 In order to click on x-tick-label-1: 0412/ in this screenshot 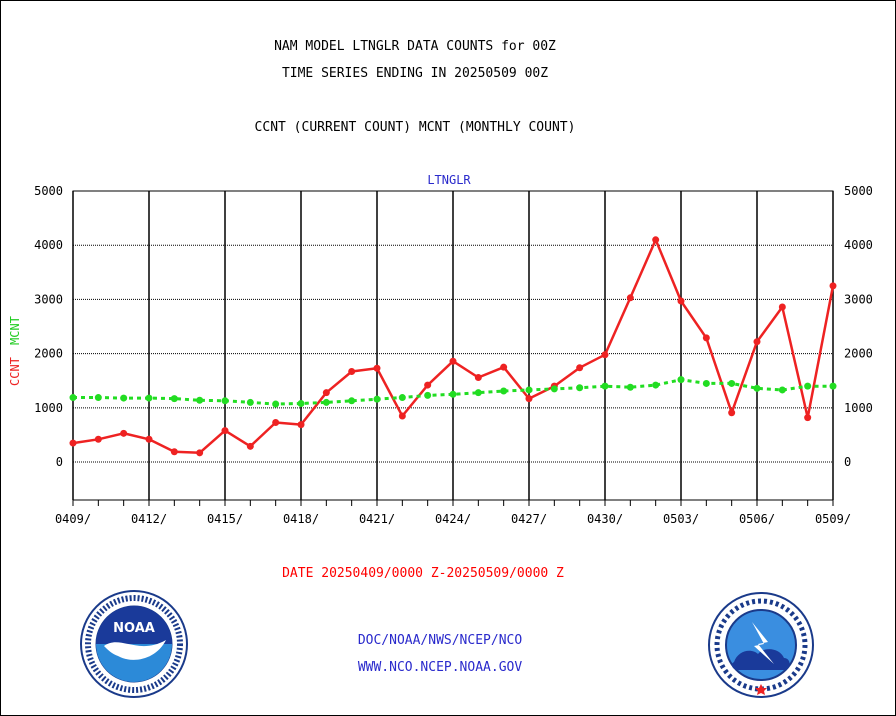, I will do `click(149, 519)`.